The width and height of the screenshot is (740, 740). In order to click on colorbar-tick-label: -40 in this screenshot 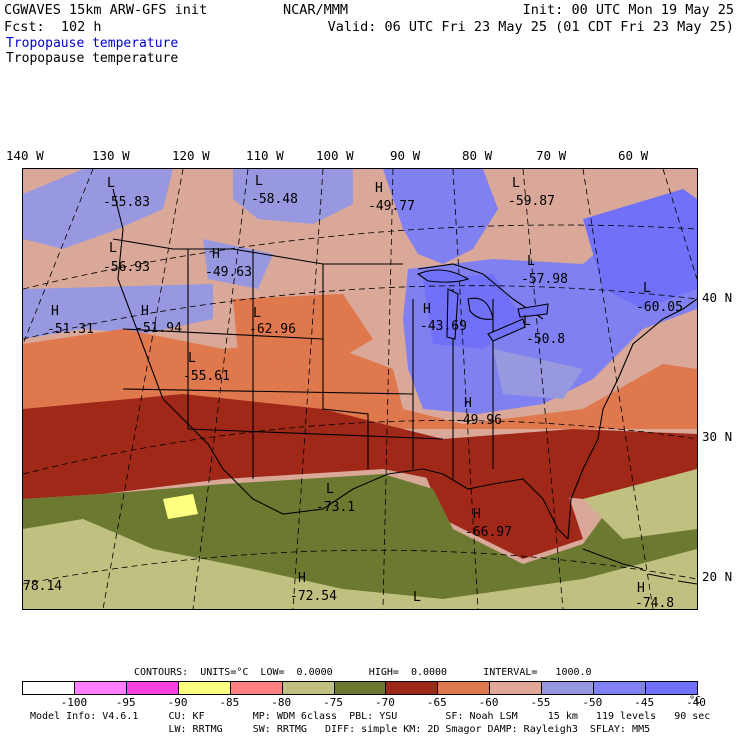, I will do `click(696, 702)`.